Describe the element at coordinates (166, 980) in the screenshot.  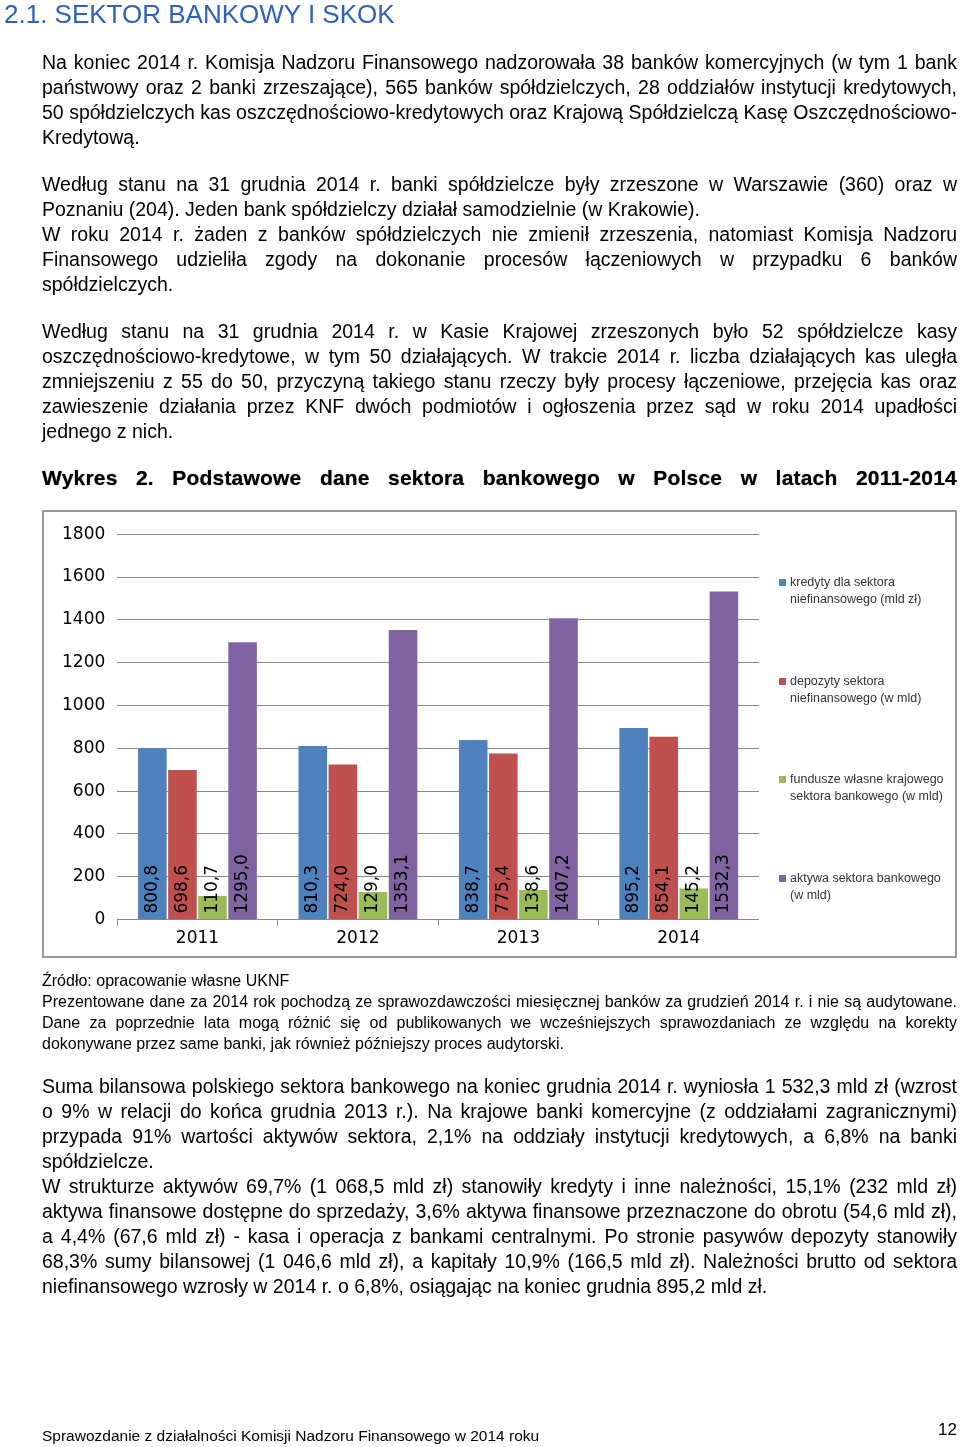
I see `text: Źródło: opracowanie własne UKNF` at that location.